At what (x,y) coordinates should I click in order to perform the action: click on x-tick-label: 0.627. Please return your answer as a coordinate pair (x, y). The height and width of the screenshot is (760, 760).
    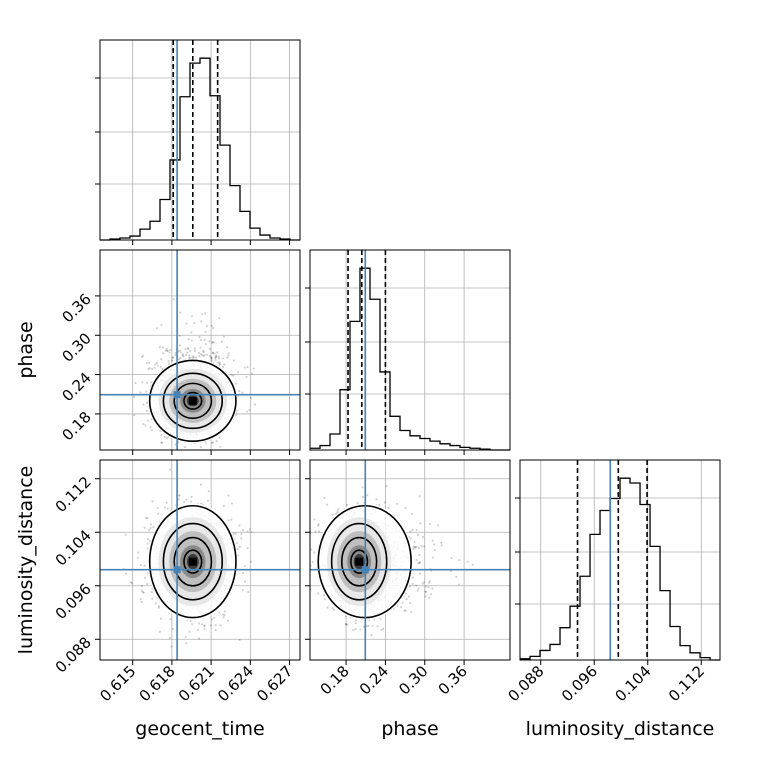
    Looking at the image, I should click on (274, 683).